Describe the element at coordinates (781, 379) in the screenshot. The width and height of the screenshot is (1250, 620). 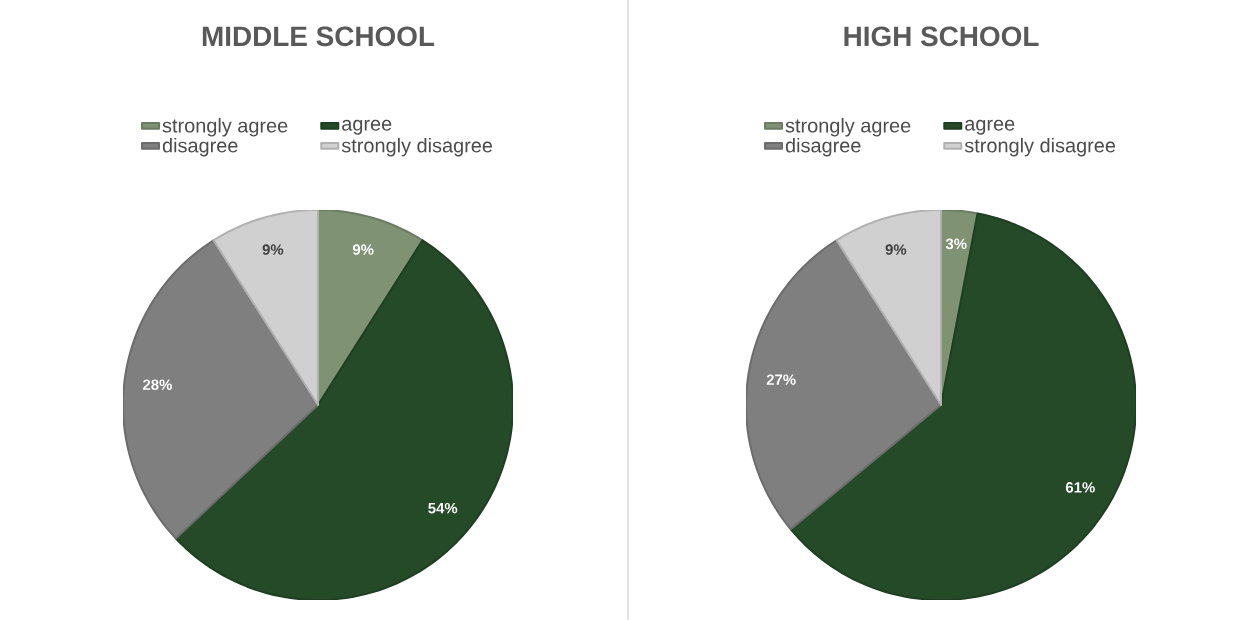
I see `data-label: 27%` at that location.